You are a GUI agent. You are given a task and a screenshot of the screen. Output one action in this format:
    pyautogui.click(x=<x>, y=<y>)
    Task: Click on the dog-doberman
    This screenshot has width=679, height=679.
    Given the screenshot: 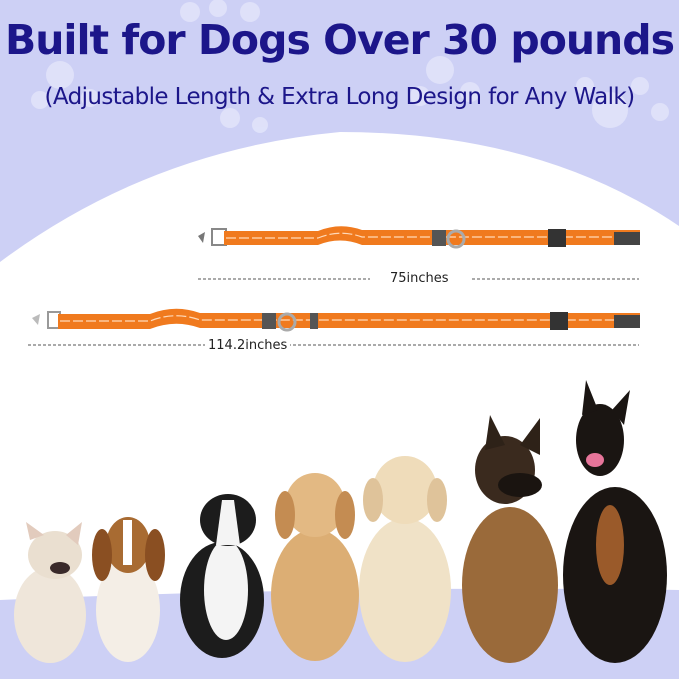 What is the action you would take?
    pyautogui.click(x=615, y=521)
    